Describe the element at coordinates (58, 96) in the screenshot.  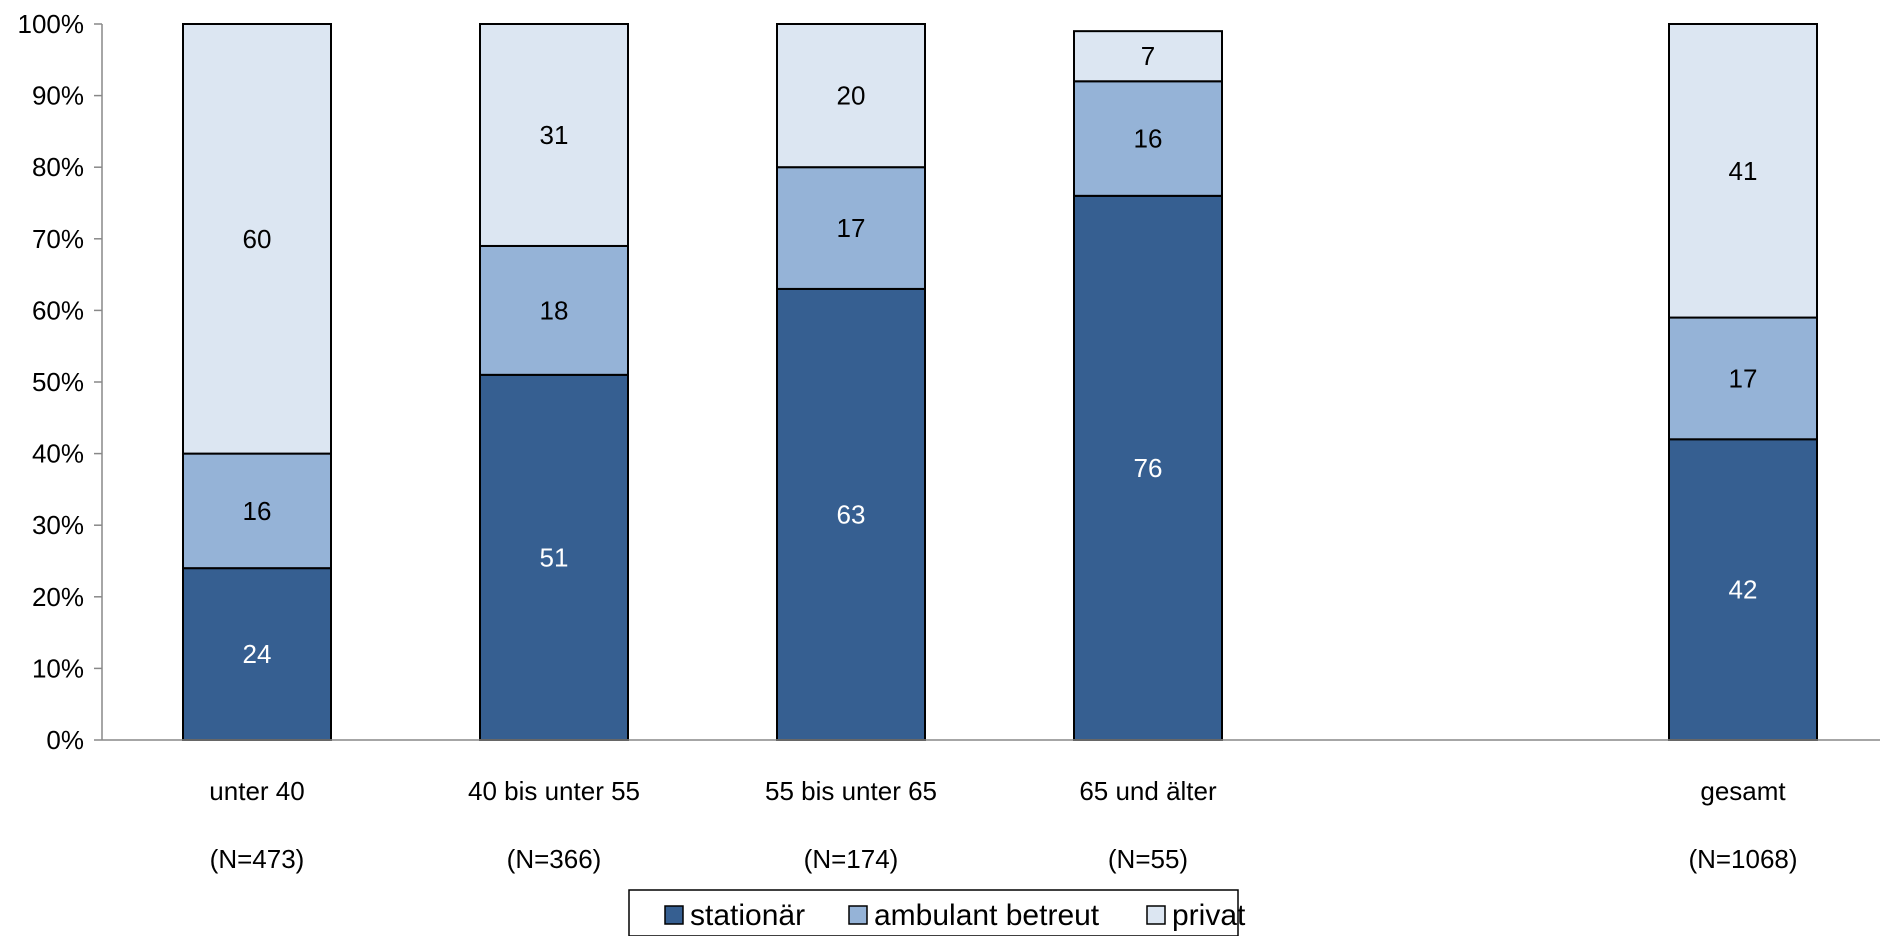
I see `y-tick-label: 90%` at that location.